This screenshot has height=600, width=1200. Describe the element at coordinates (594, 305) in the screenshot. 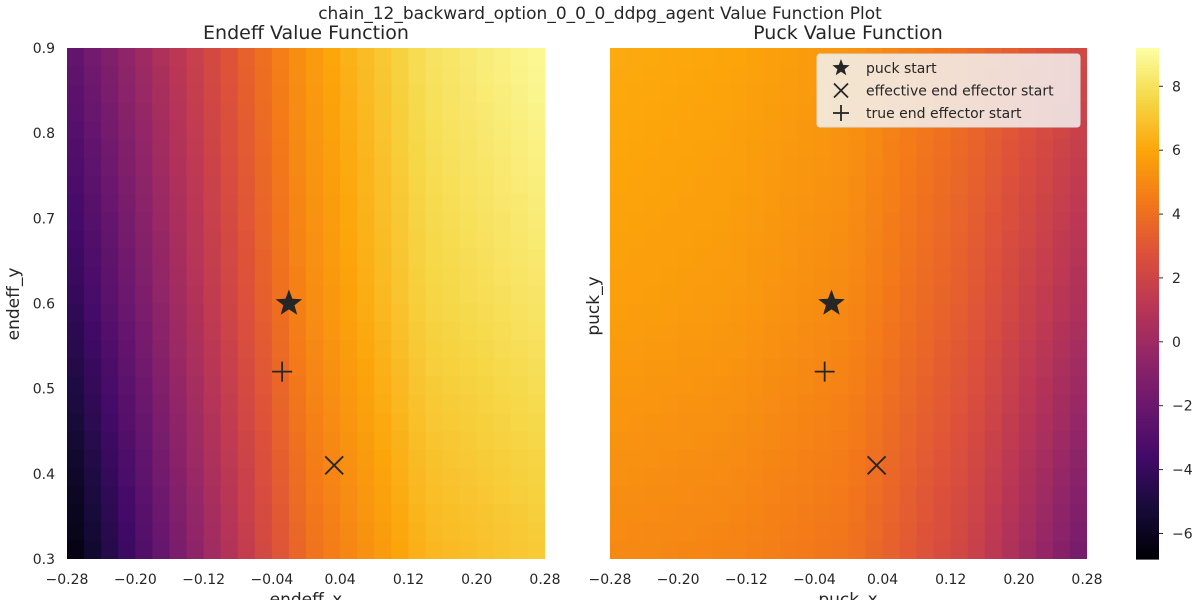

I see `puck-y-axis-label: puck_y` at that location.